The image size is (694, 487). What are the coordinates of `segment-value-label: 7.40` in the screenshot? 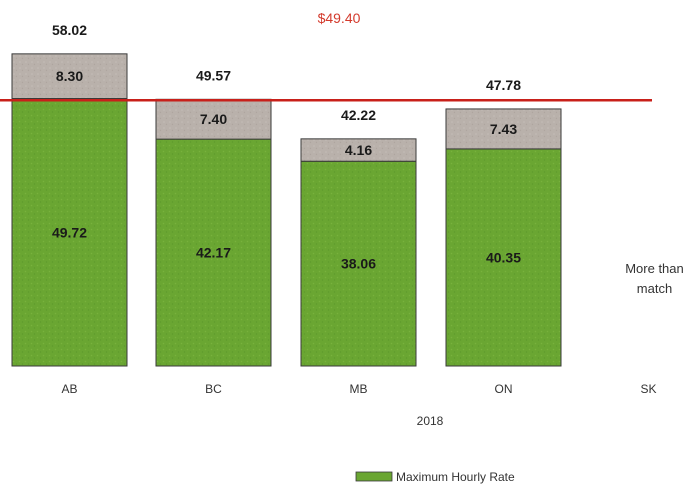 It's located at (213, 119).